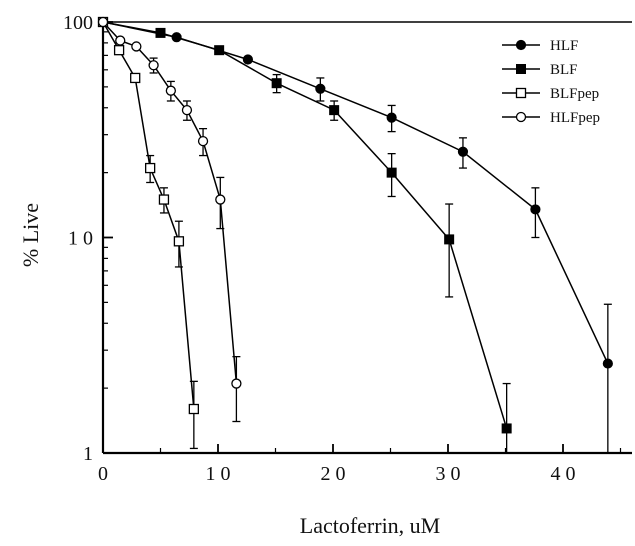 The width and height of the screenshot is (635, 546). I want to click on x-tick-label: 2 0, so click(333, 474).